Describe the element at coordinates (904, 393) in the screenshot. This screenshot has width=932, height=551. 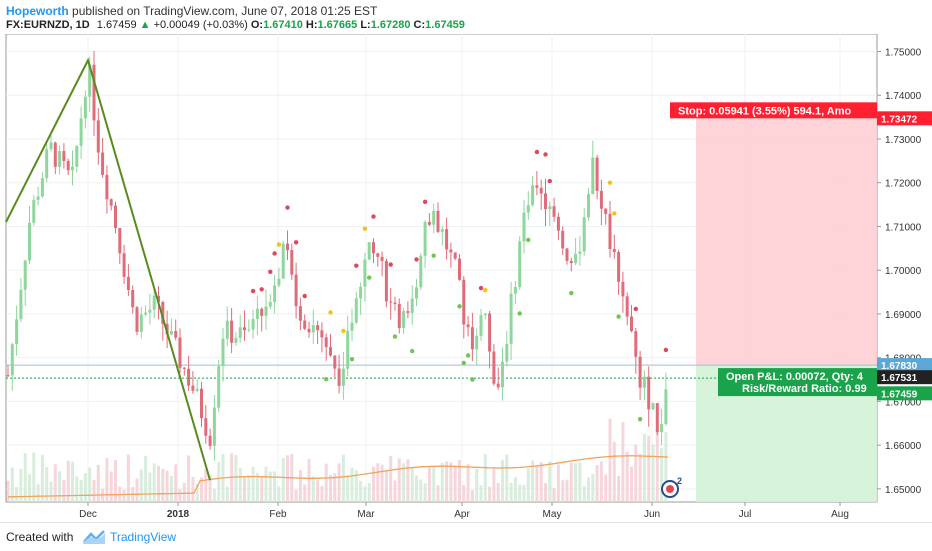
I see `price-badge` at that location.